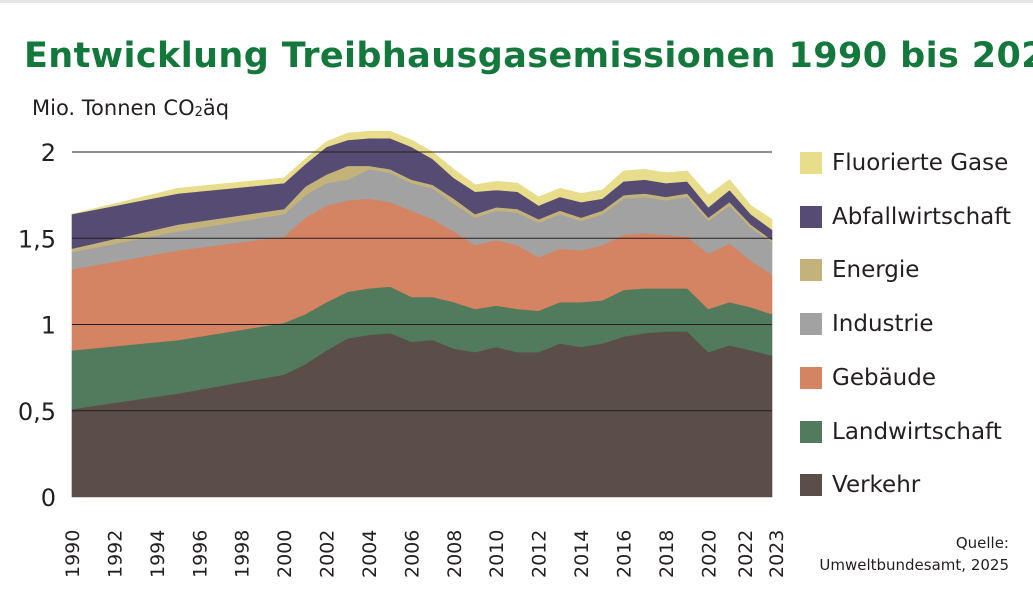  What do you see at coordinates (746, 554) in the screenshot?
I see `x-tick-label: 2022` at bounding box center [746, 554].